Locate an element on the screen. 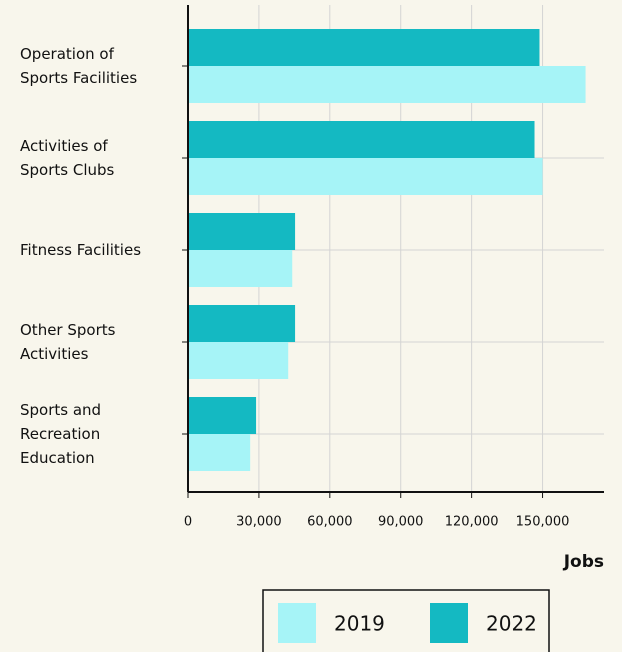 The height and width of the screenshot is (652, 622). x-tick-label: 120,000 is located at coordinates (472, 522).